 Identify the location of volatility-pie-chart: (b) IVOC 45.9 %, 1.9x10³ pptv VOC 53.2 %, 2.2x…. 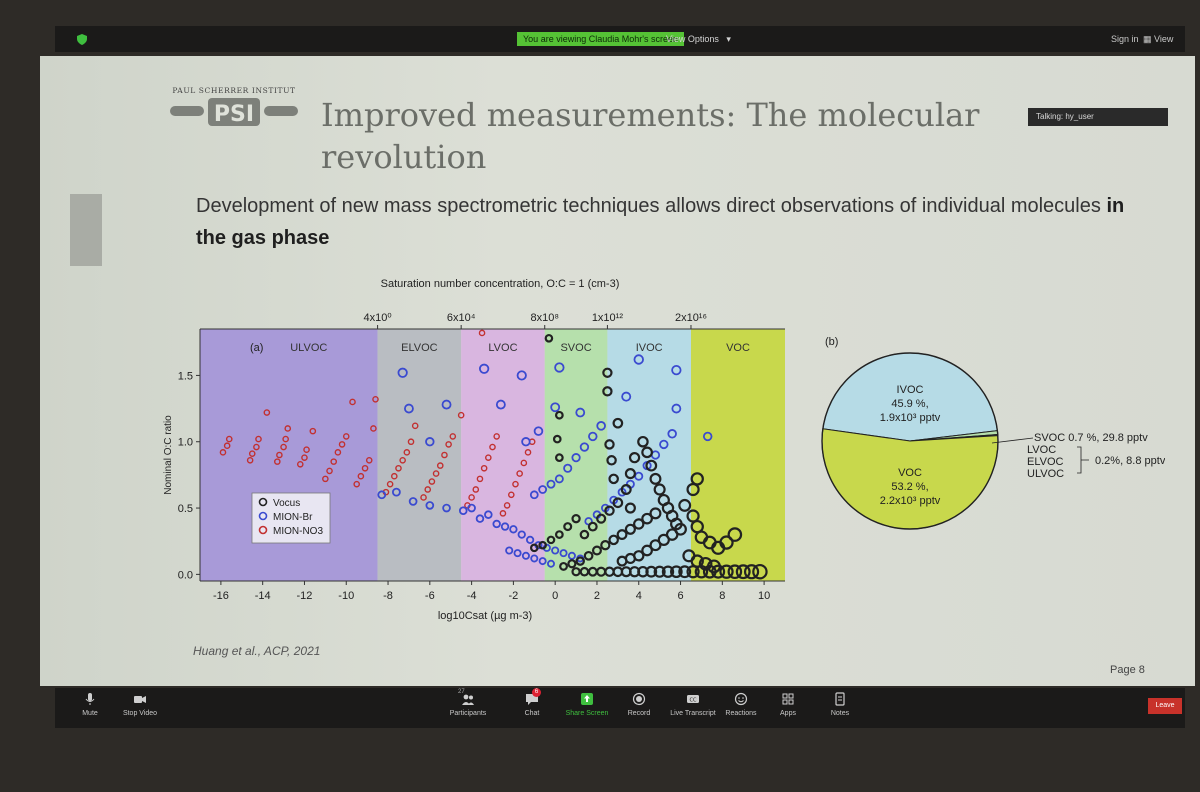
(993, 433).